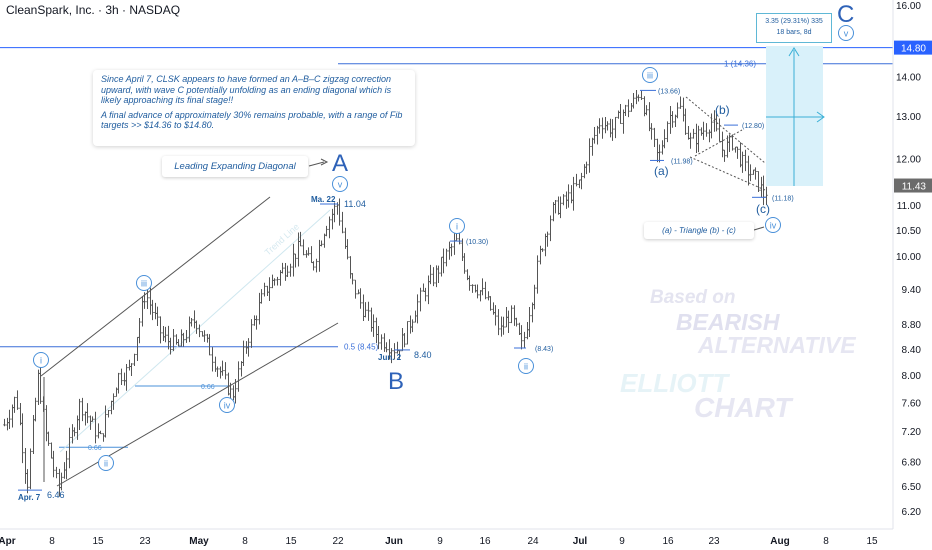 Image resolution: width=932 pixels, height=550 pixels. Describe the element at coordinates (699, 230) in the screenshot. I see `triangle-callout: (a) - Triangle (b) - (c)` at that location.